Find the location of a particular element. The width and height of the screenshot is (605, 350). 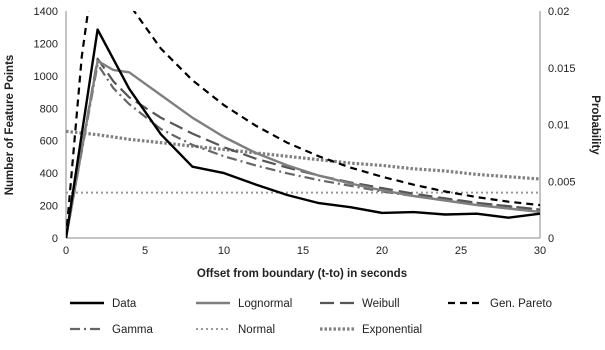

y2-axis-title: Probability is located at coordinates (595, 125).